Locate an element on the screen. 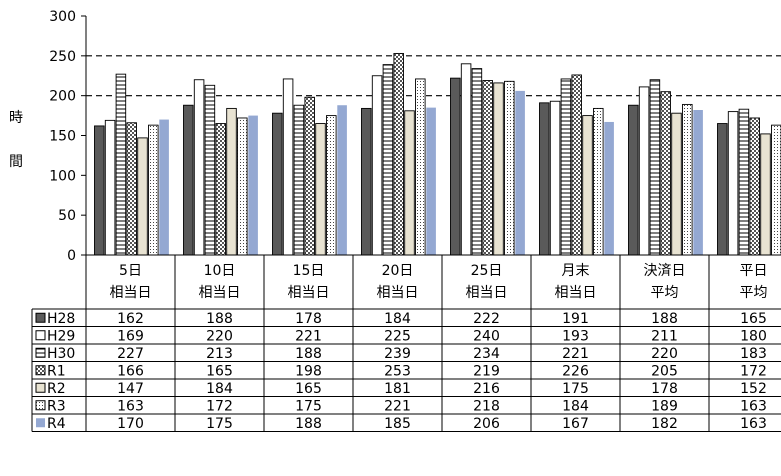  x-category-label: 20日 is located at coordinates (398, 271).